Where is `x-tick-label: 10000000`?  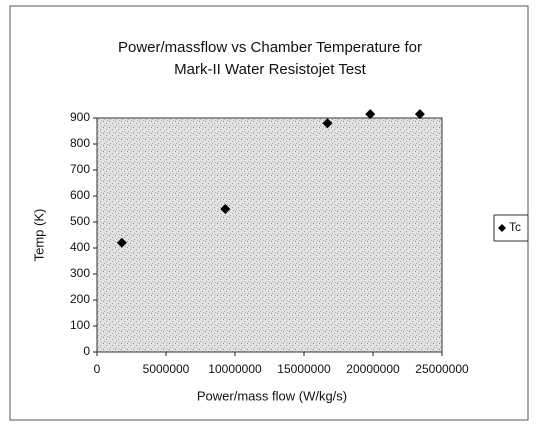
x-tick-label: 10000000 is located at coordinates (235, 369).